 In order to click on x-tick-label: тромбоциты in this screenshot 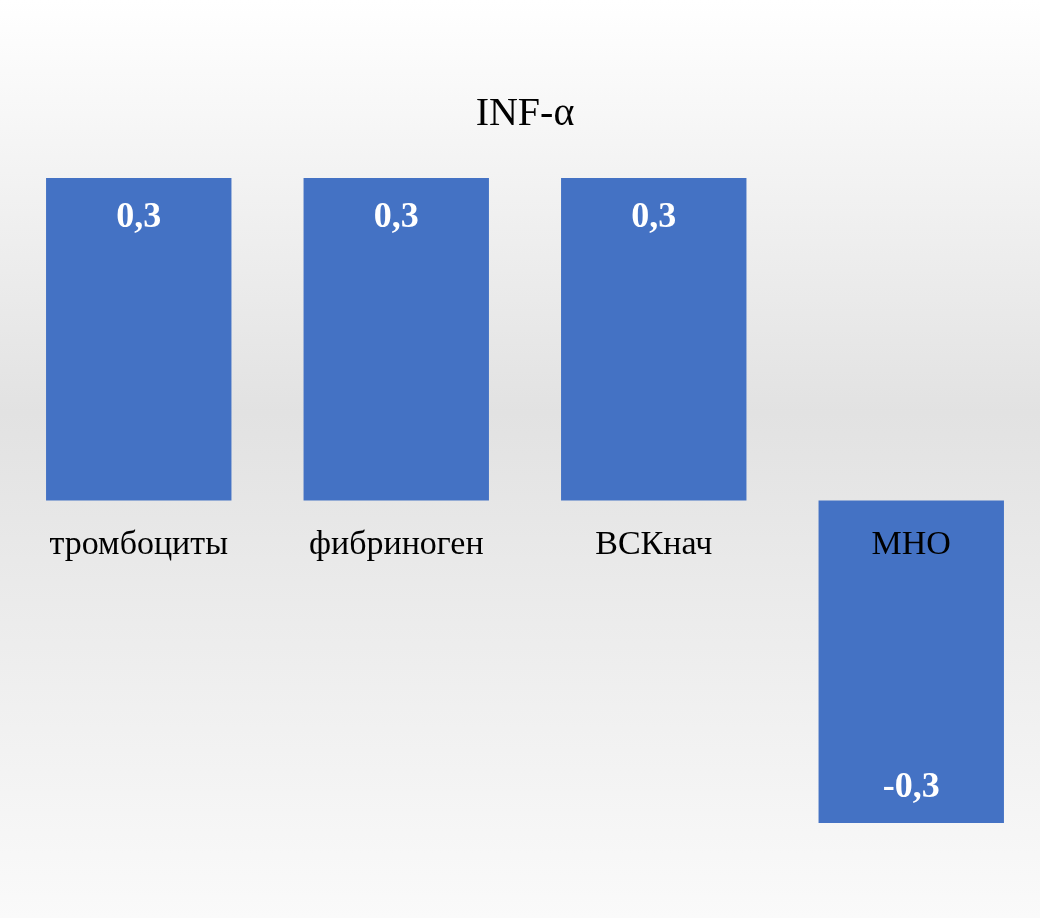, I will do `click(139, 543)`.